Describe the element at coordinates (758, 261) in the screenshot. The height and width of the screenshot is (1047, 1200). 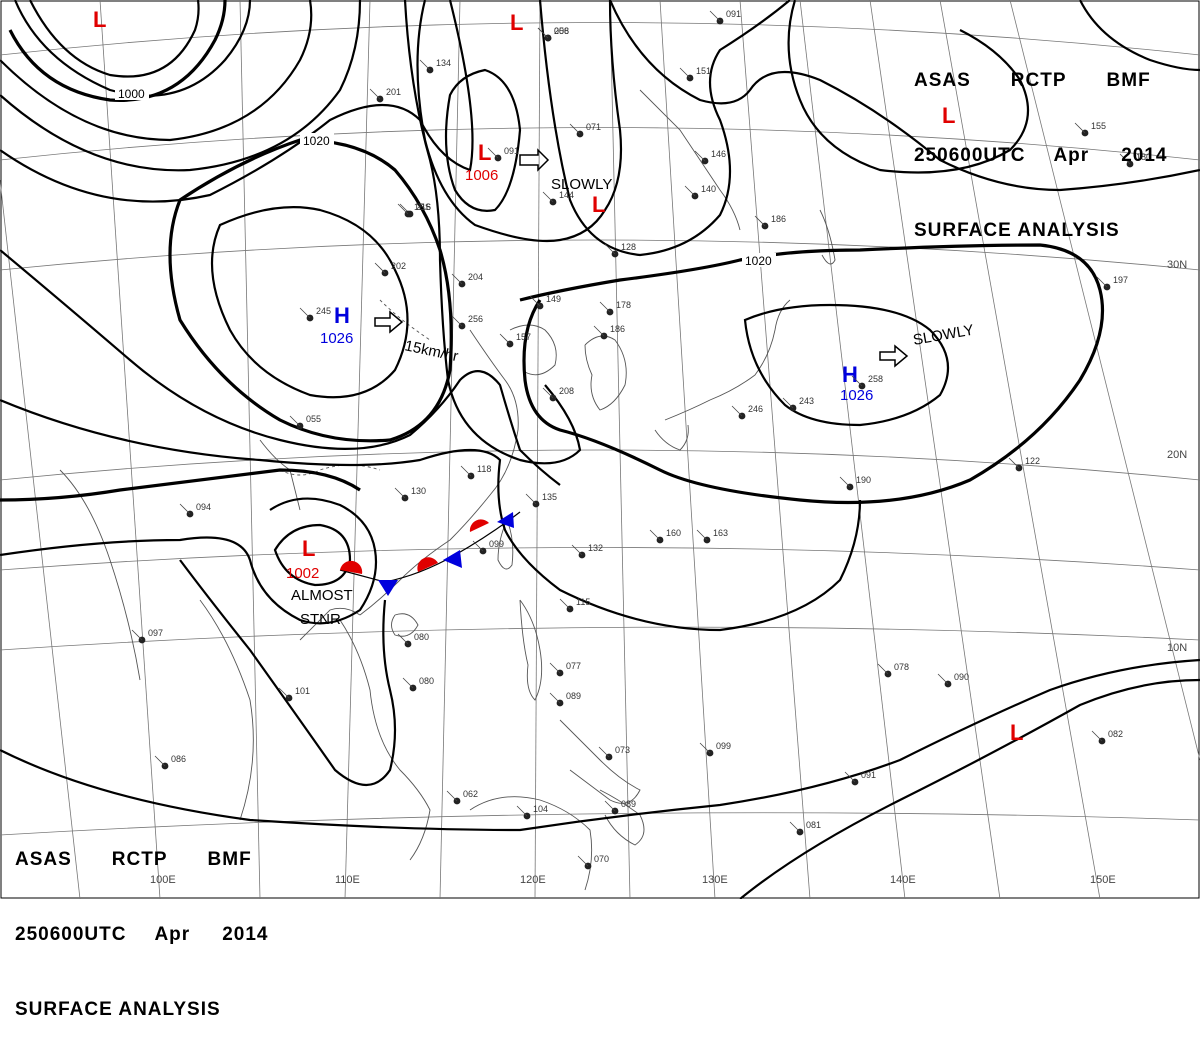
I see `isobar-label-1020-east: 1020` at that location.